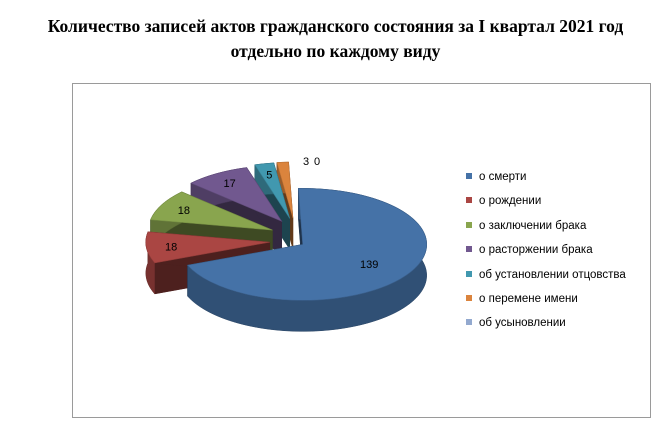  I want to click on data-label-4: 5, so click(269, 176).